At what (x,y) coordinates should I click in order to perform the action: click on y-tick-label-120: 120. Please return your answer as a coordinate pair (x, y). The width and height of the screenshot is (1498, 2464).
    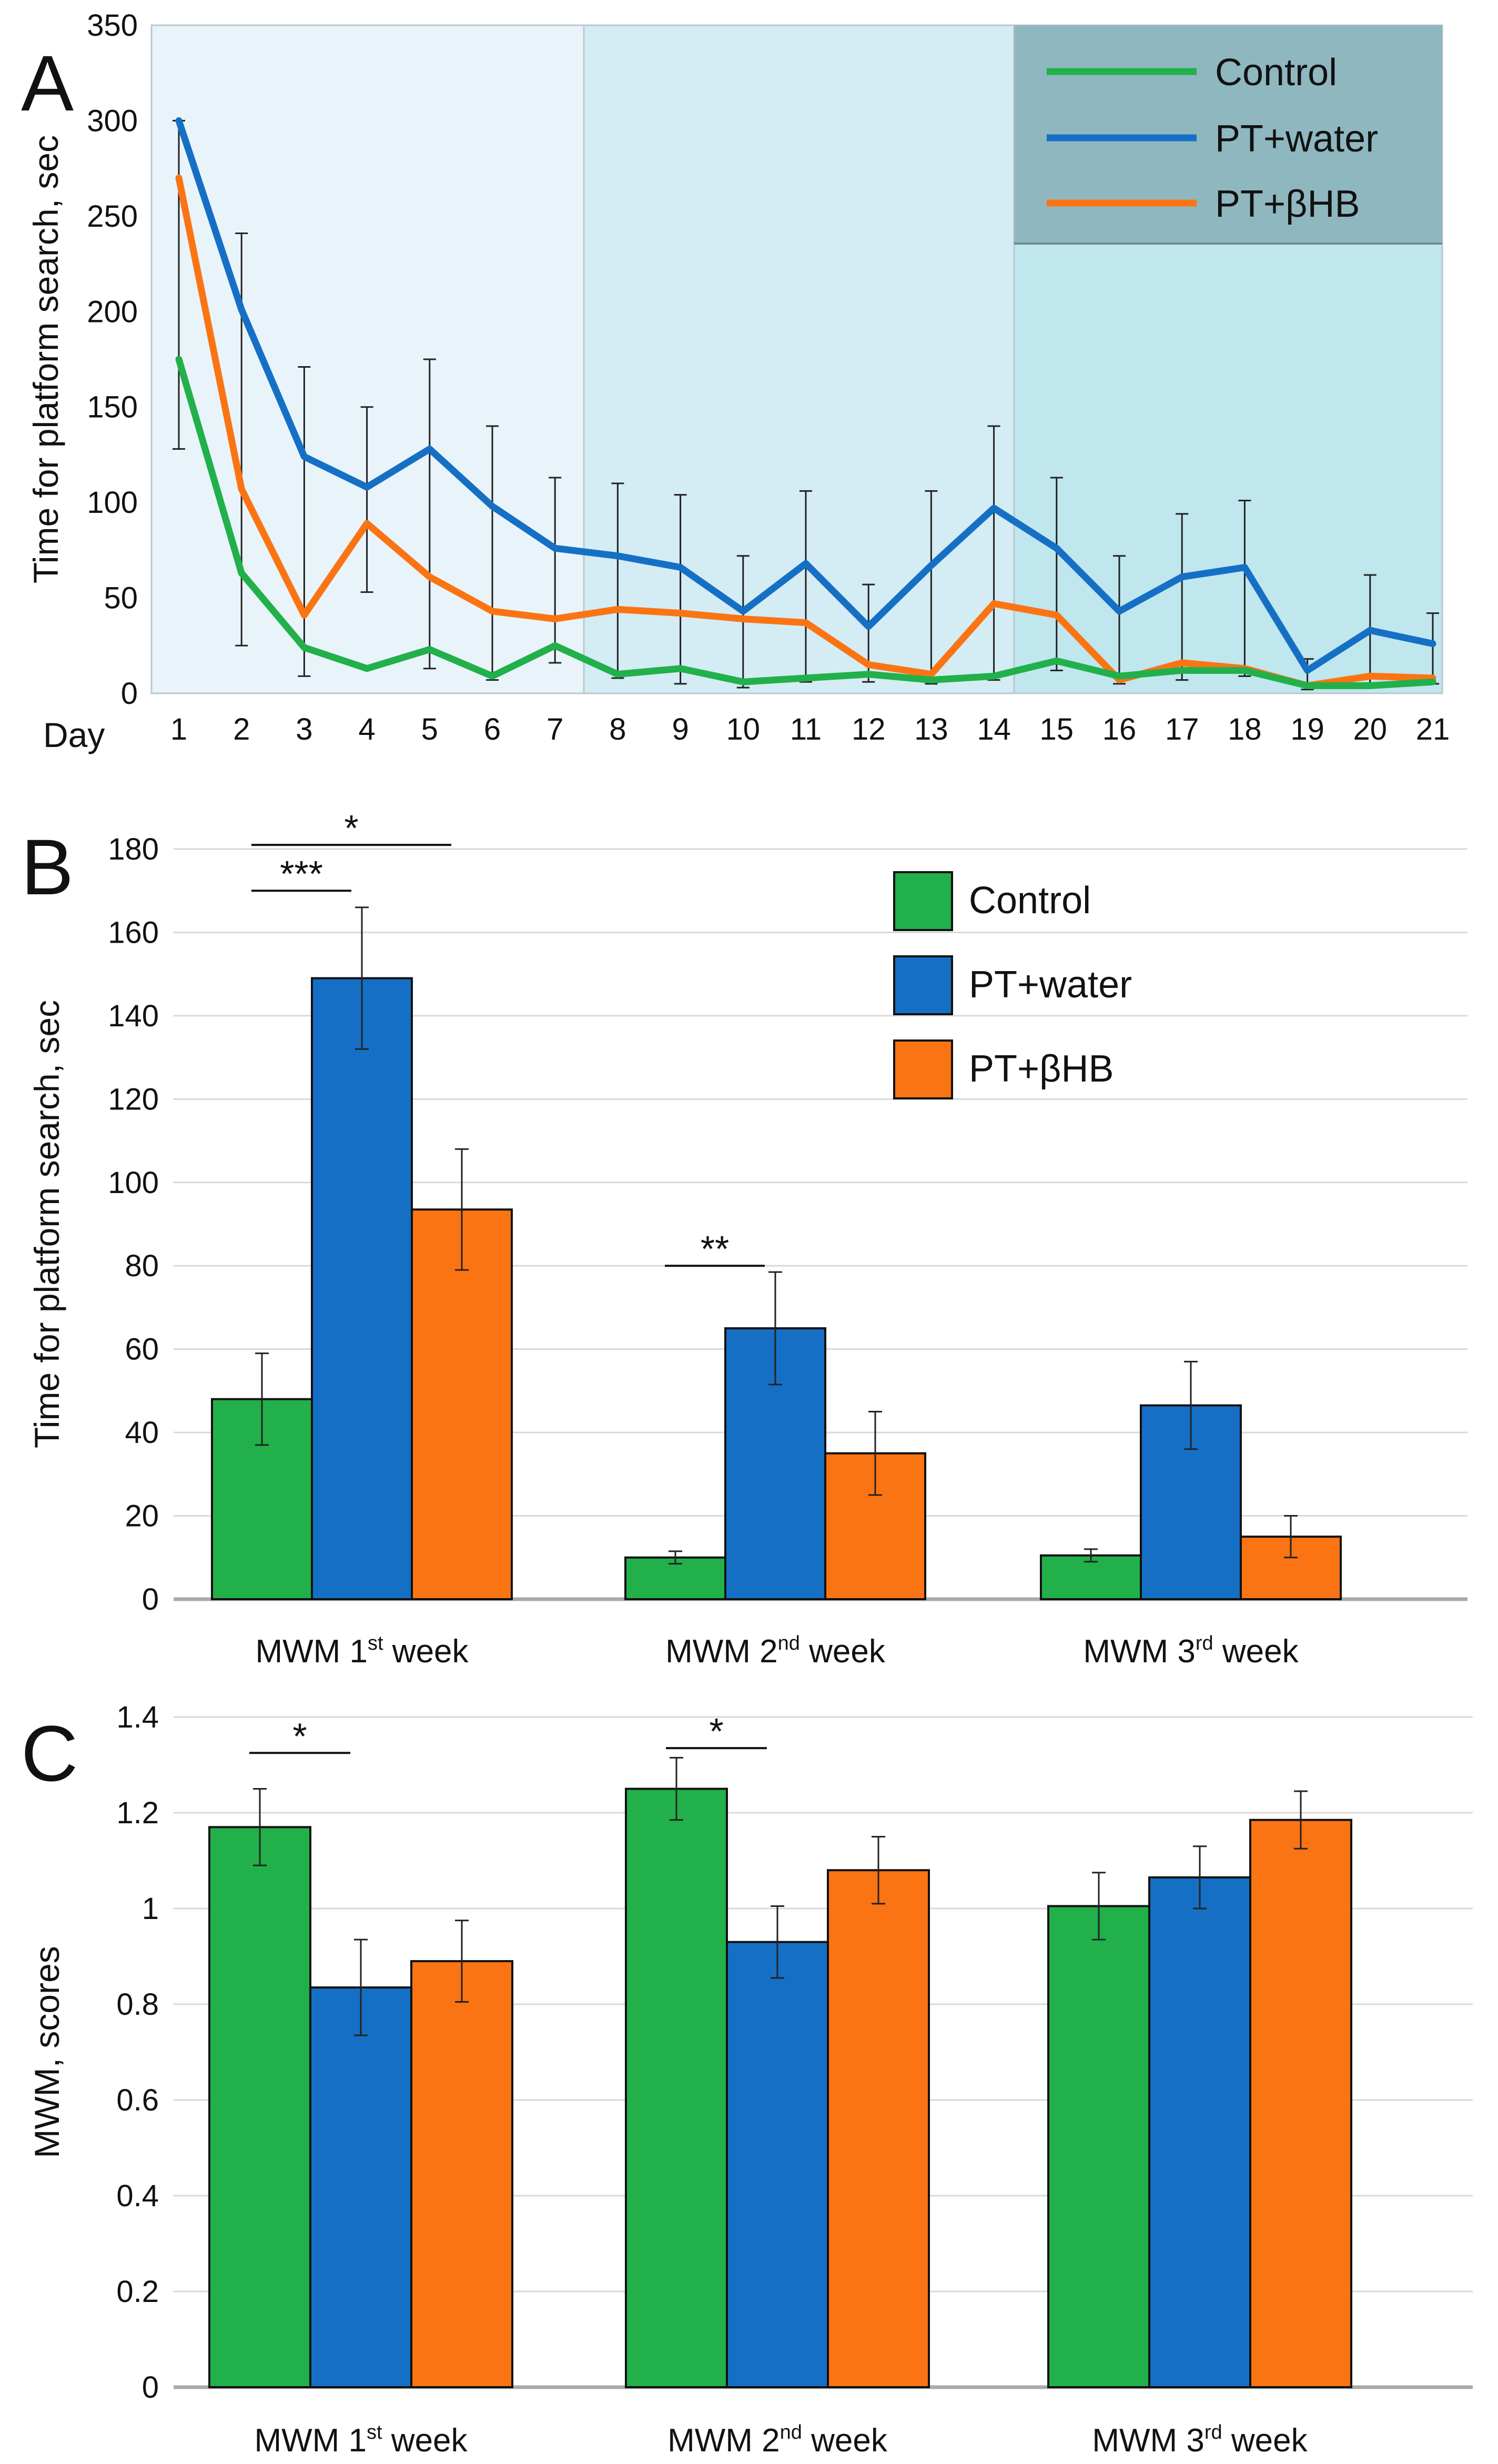
    Looking at the image, I should click on (133, 1099).